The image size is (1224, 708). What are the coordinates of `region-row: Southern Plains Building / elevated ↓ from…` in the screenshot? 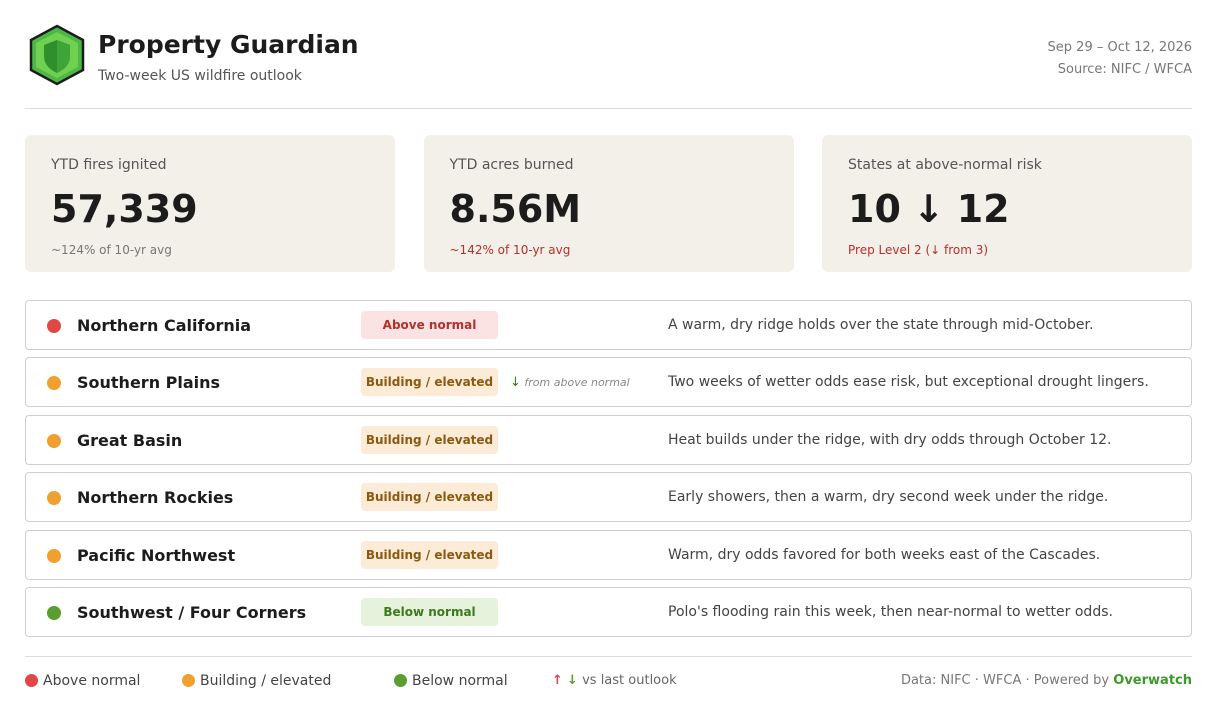 It's located at (608, 382).